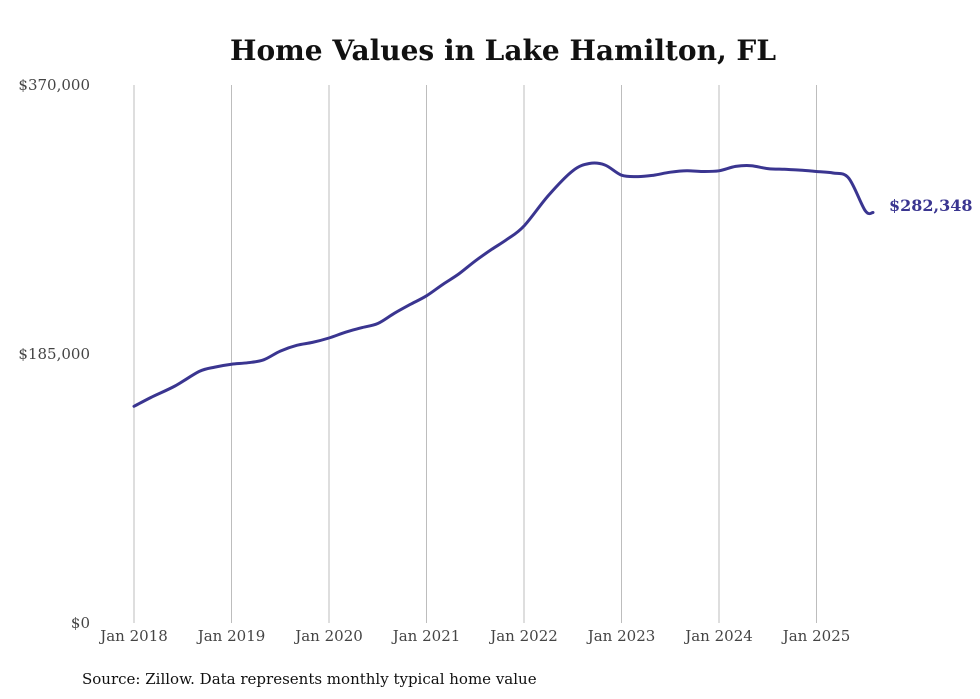 The height and width of the screenshot is (699, 980). What do you see at coordinates (816, 636) in the screenshot?
I see `x-tick-label: Jan 2025` at bounding box center [816, 636].